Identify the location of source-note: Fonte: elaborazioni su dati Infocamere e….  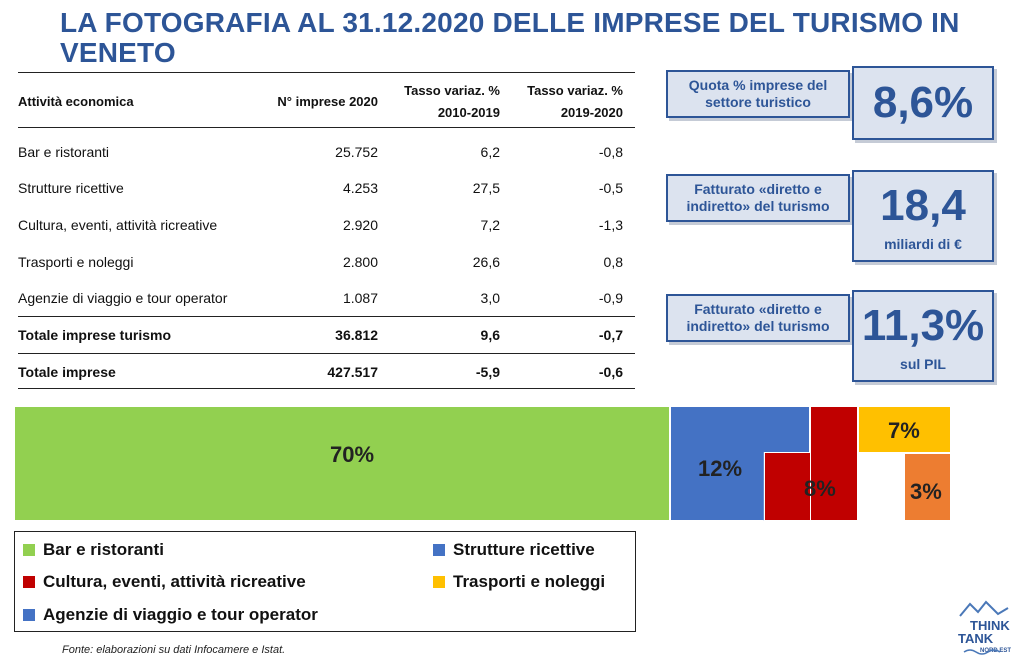
(174, 650).